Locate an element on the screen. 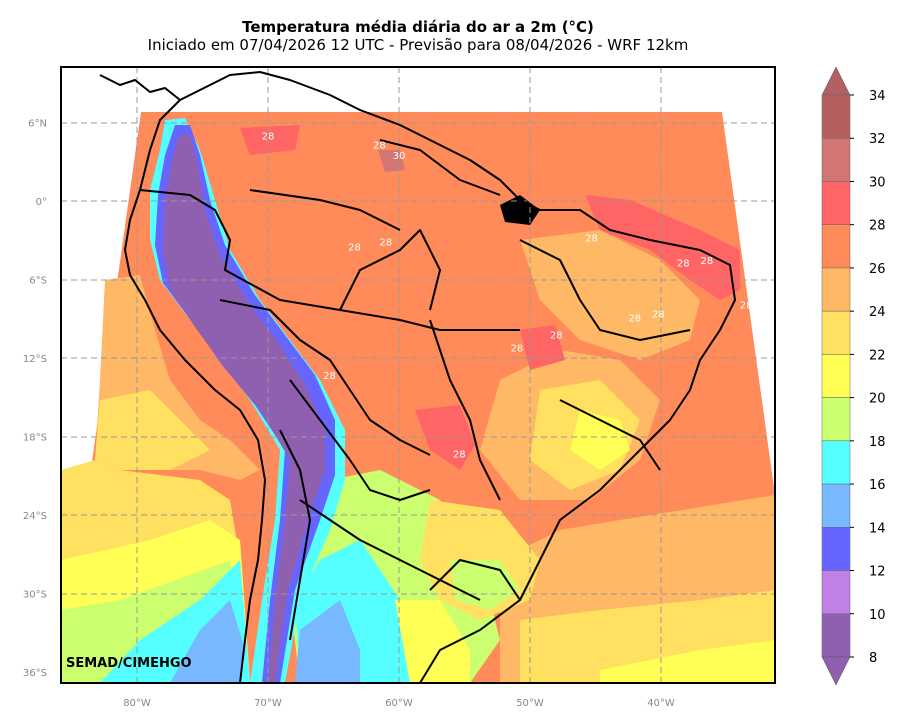  longitude-ticks: 80°W 70°W 60°W 50°W 40°W is located at coordinates (399, 703).